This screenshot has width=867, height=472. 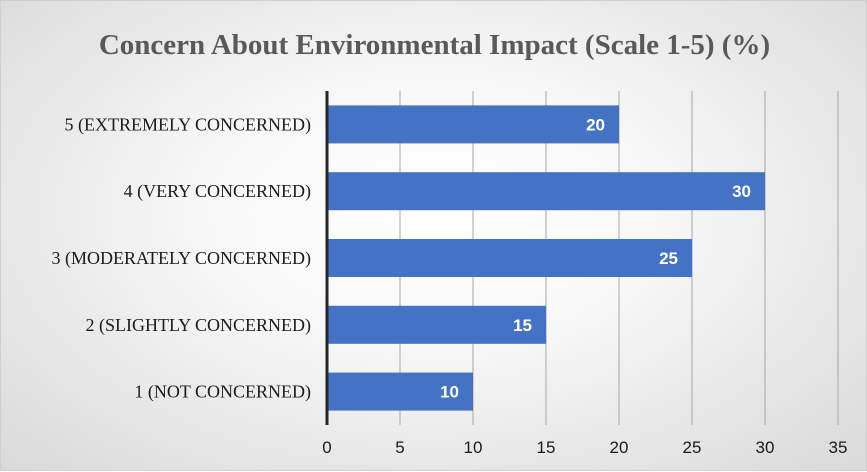 I want to click on category-label-1: 1 (NOT CONCERNED), so click(x=222, y=392).